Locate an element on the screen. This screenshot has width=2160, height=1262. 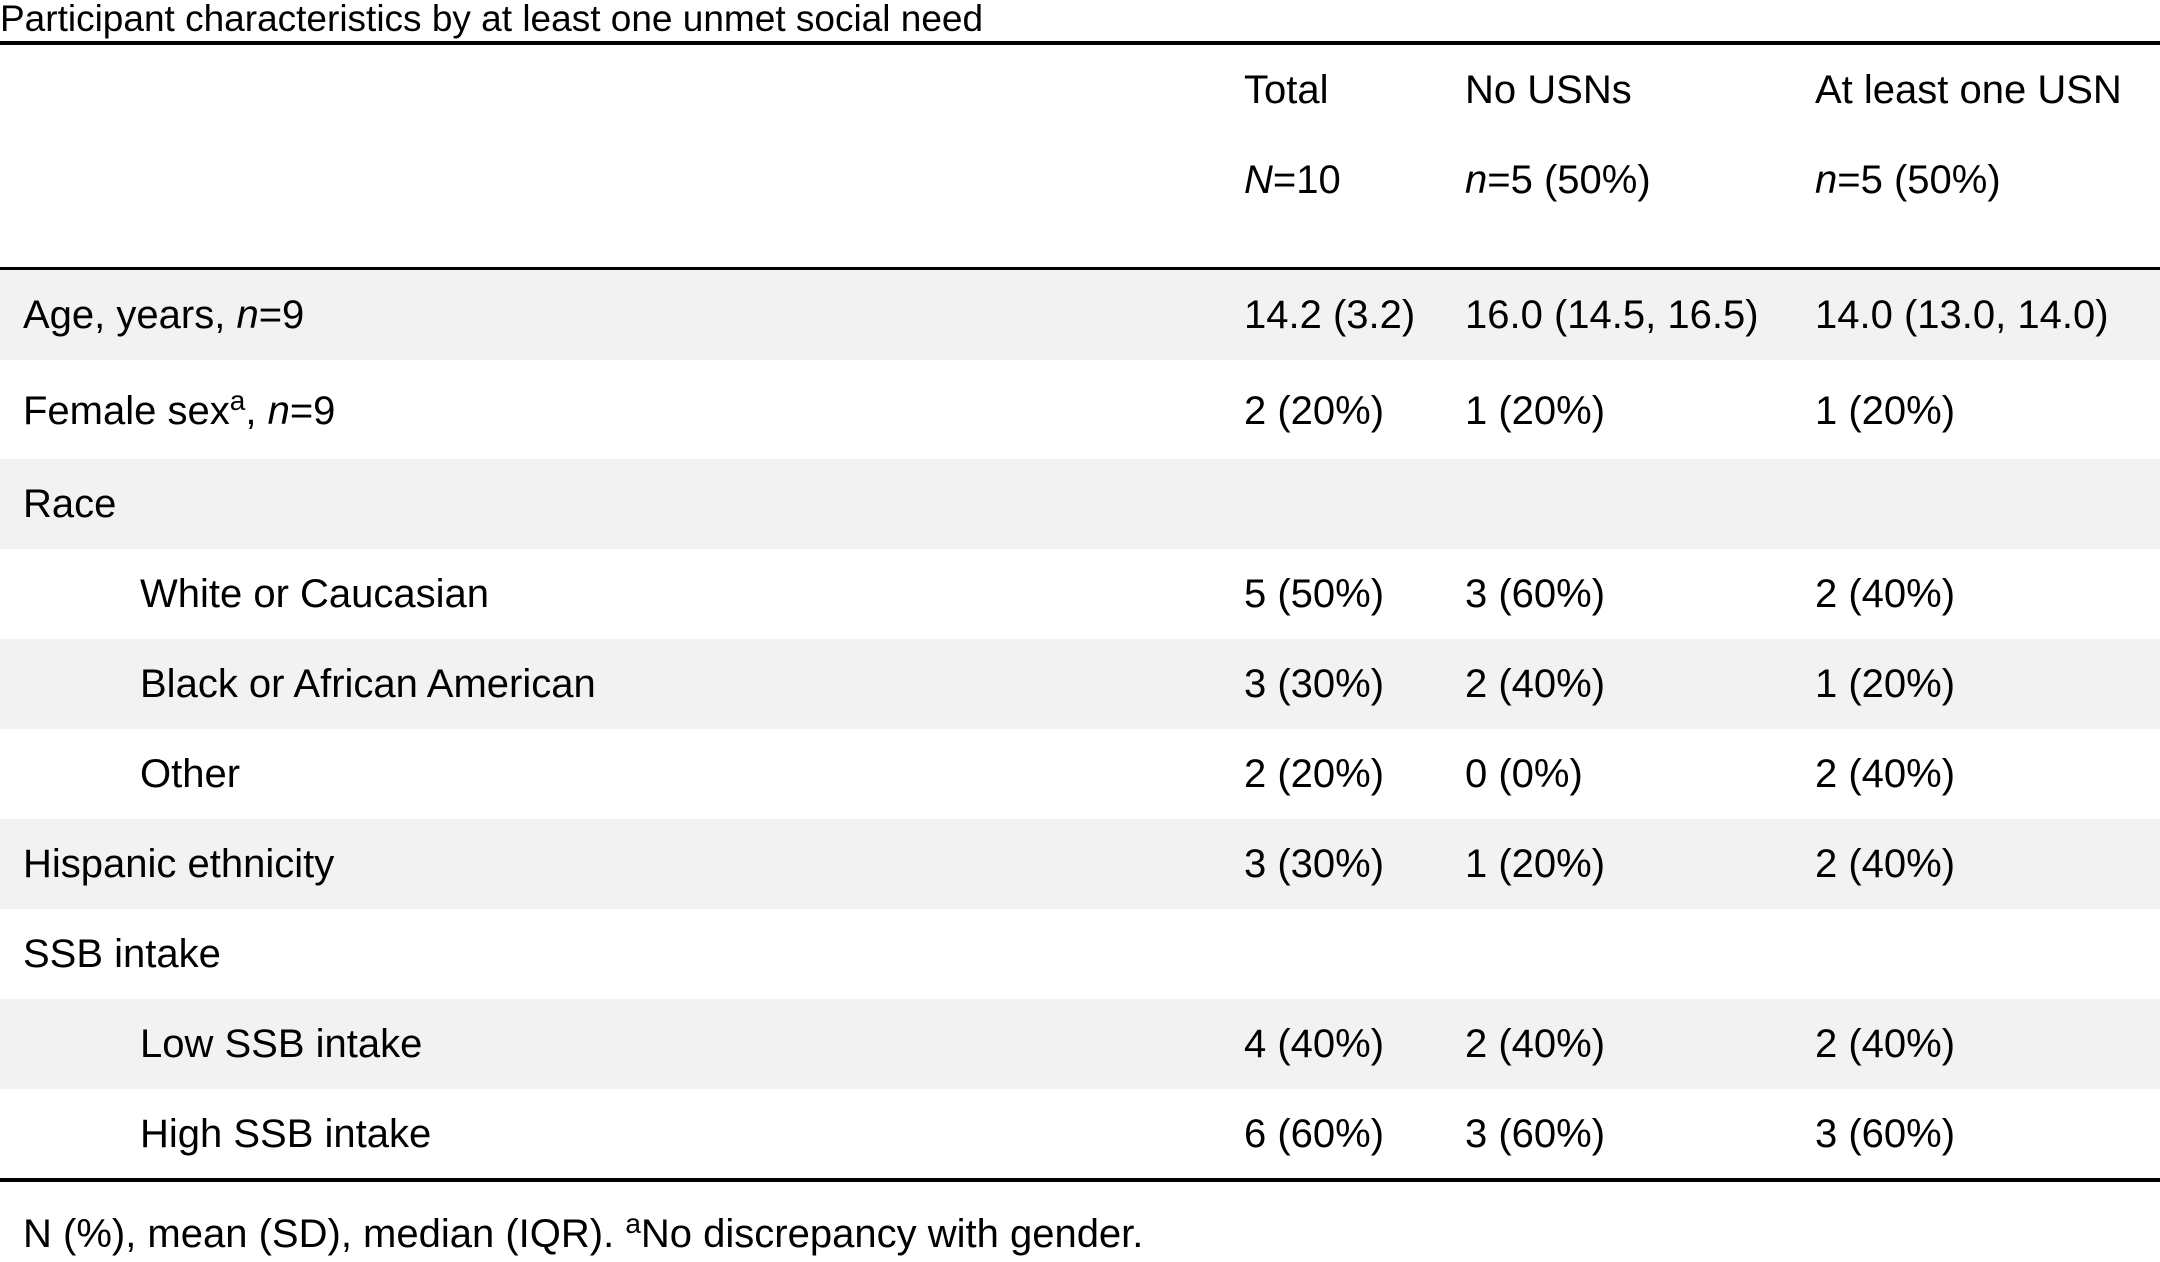
row-label: Female sexa, n=9 is located at coordinates (179, 411).